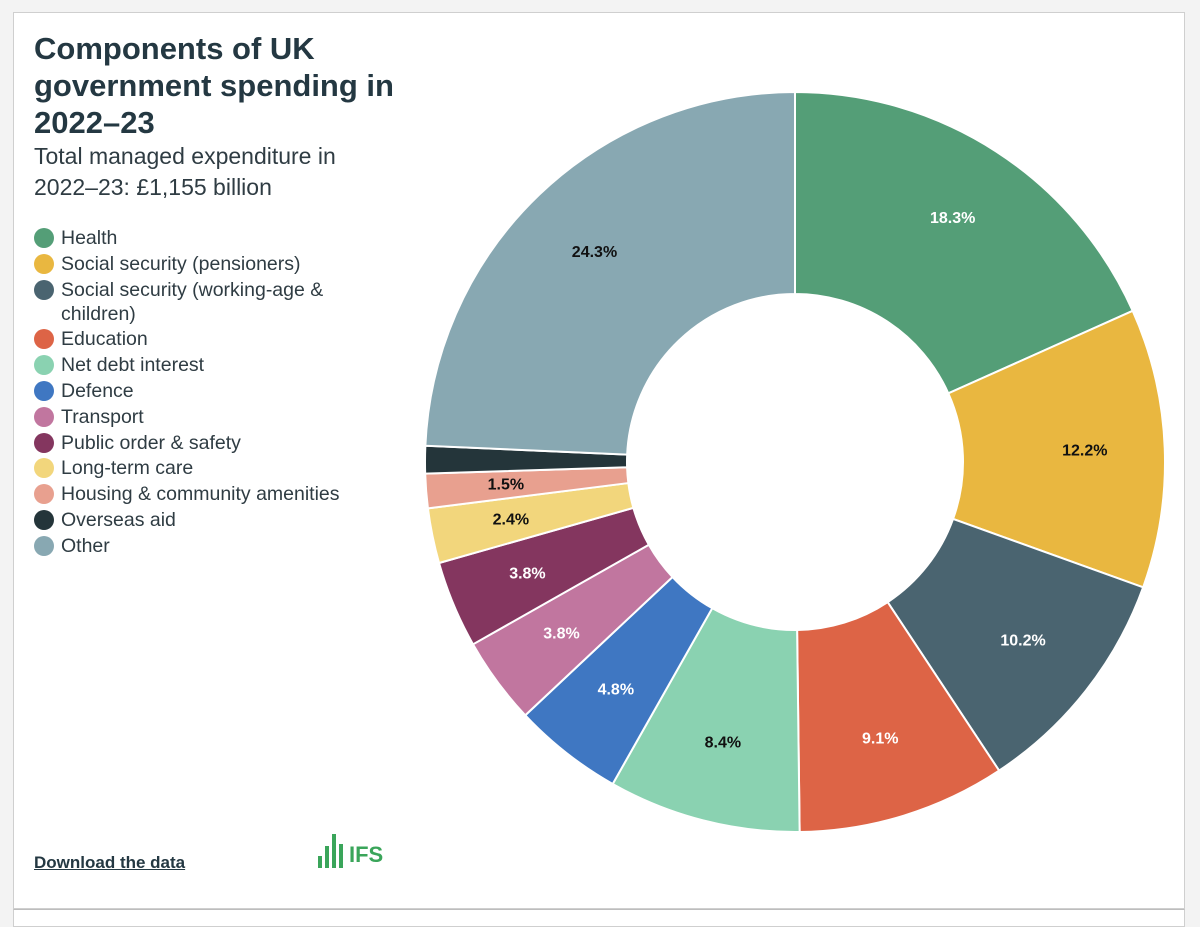  I want to click on legend-label: Public order & safety, so click(151, 442).